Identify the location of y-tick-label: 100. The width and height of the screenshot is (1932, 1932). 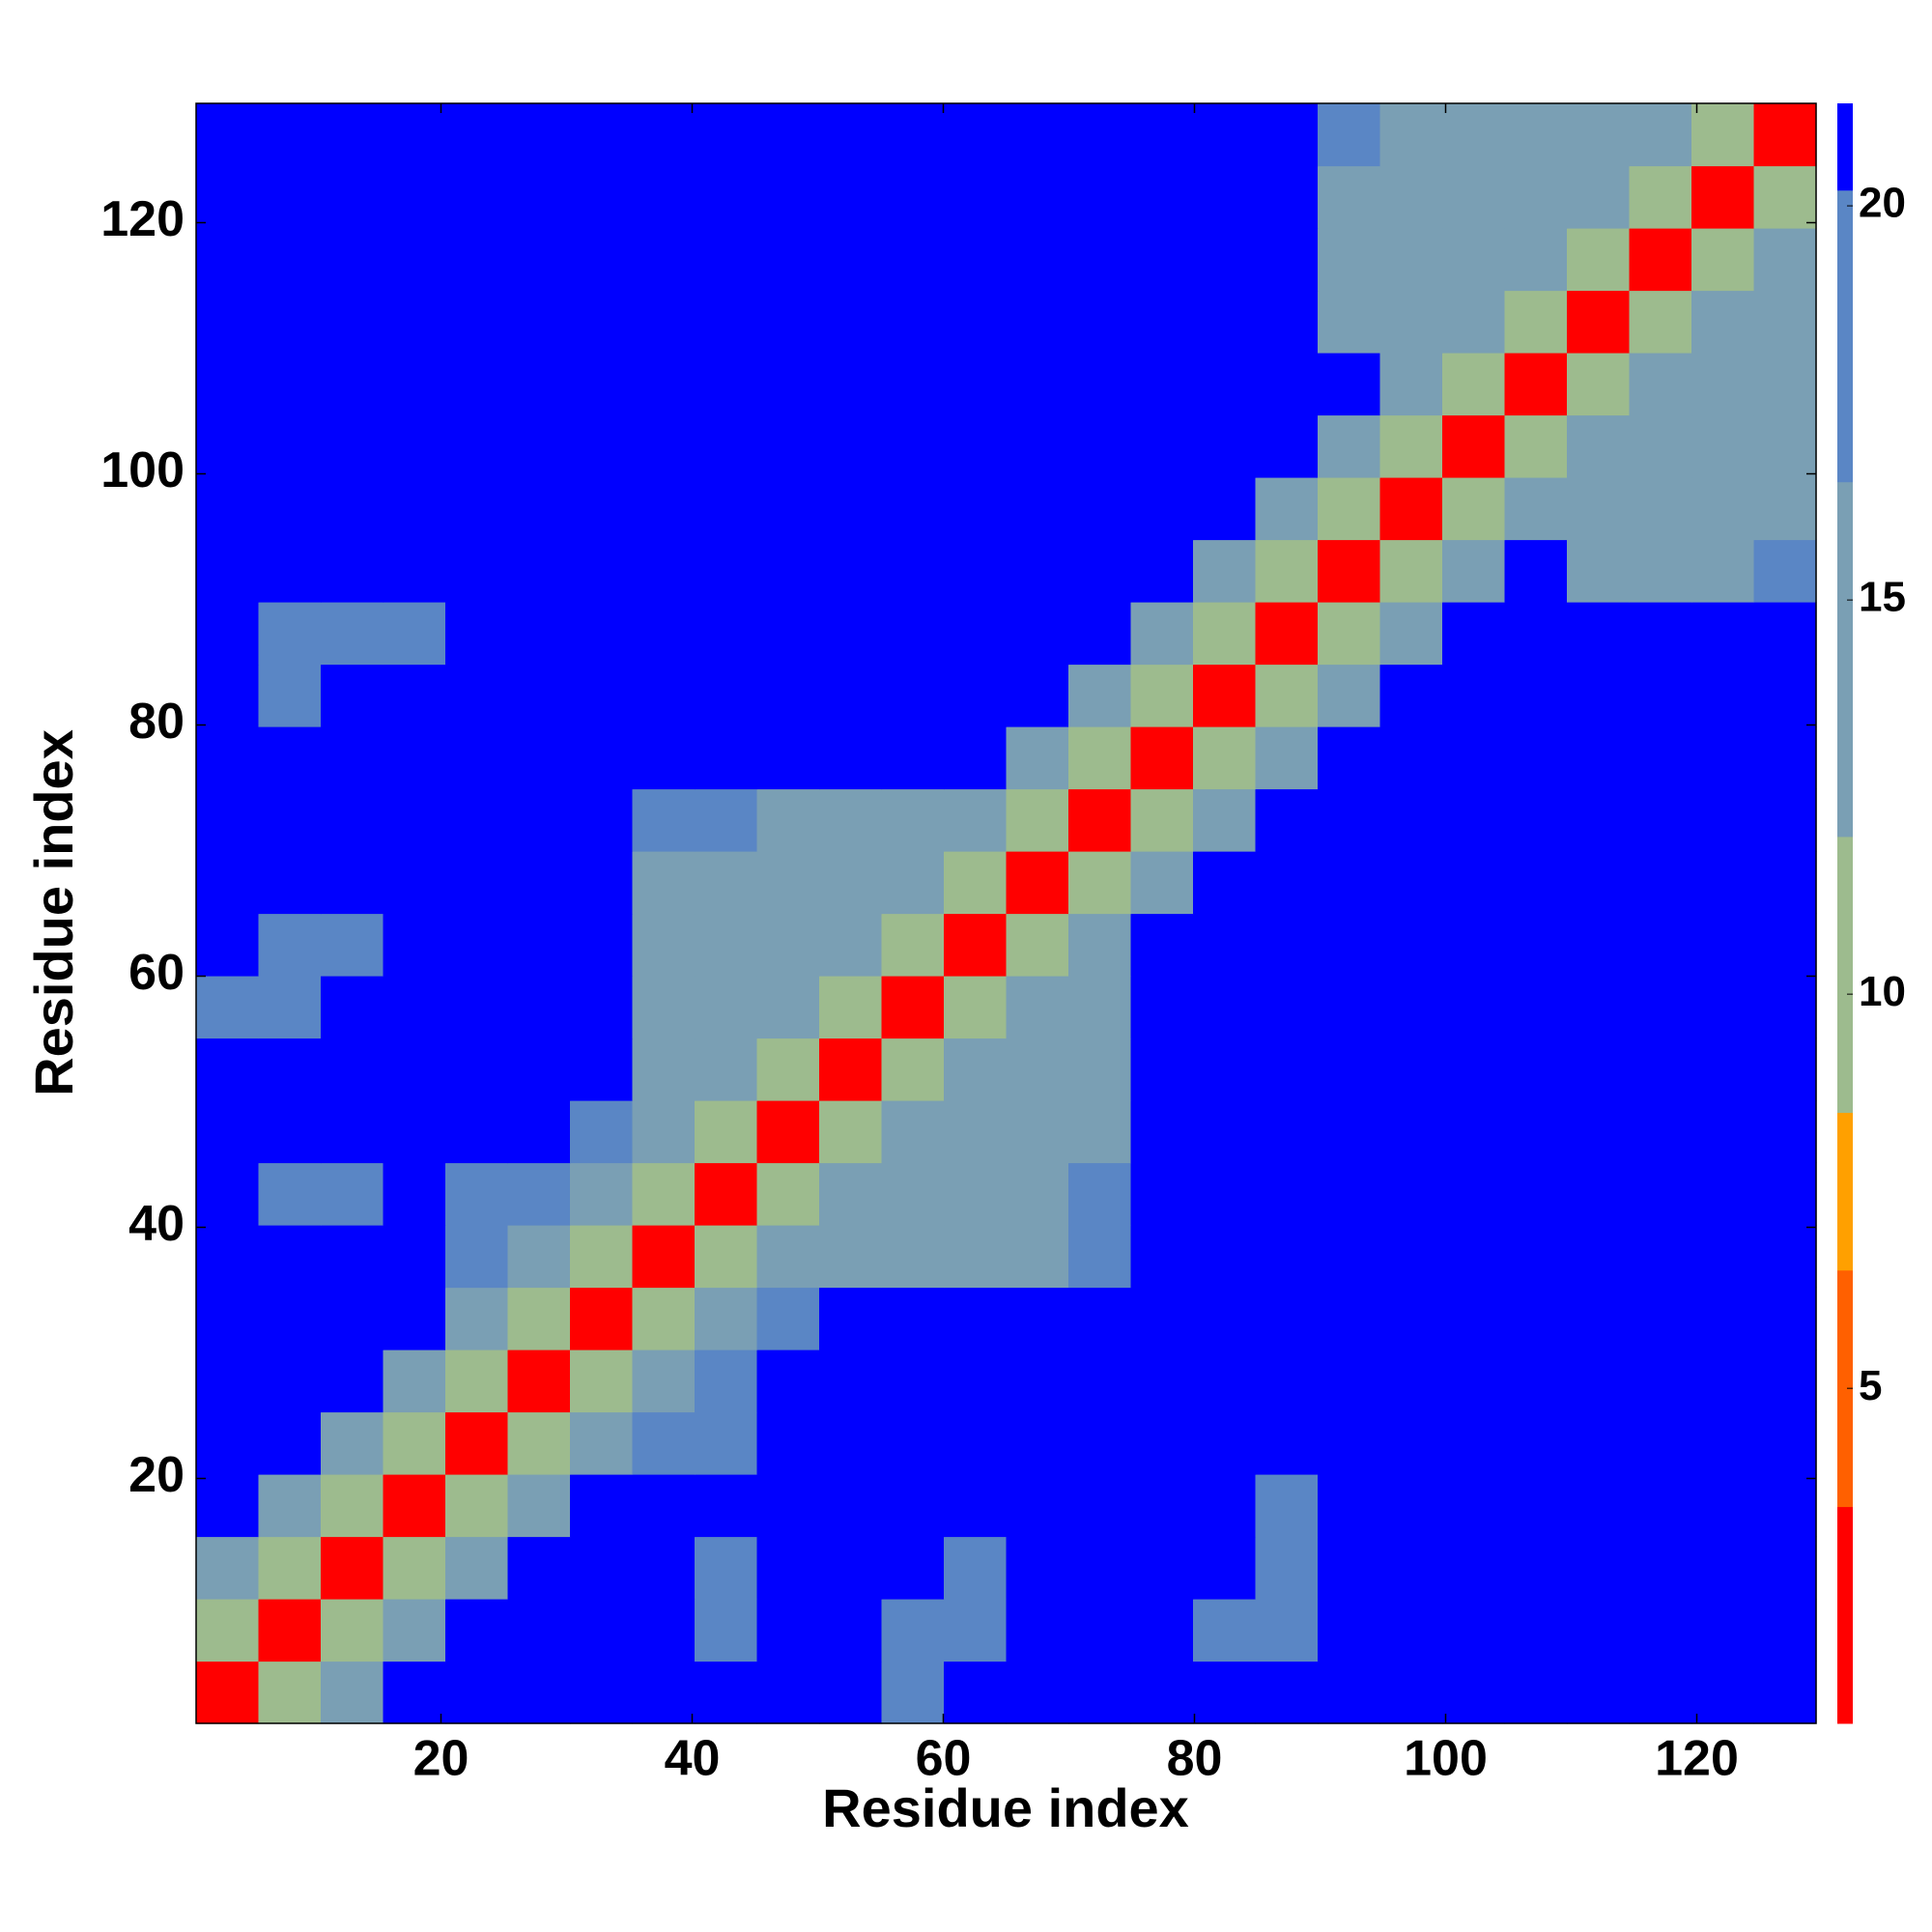
(142, 470).